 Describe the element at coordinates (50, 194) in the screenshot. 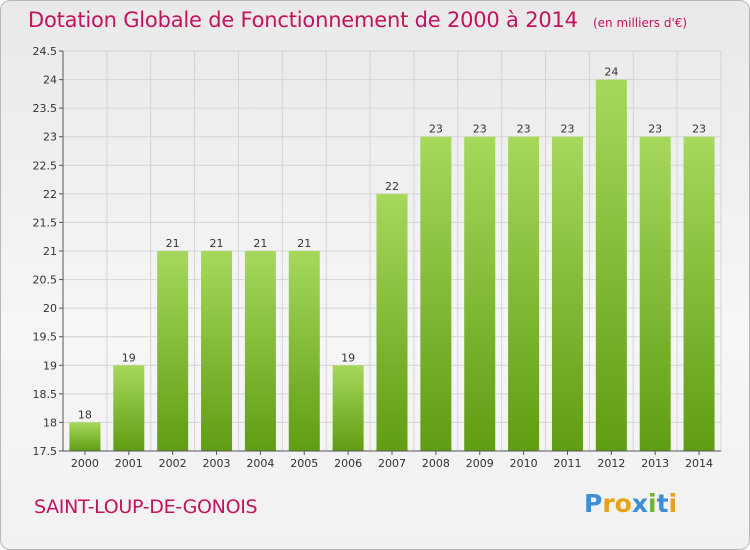

I see `y-tick-label: 22` at that location.